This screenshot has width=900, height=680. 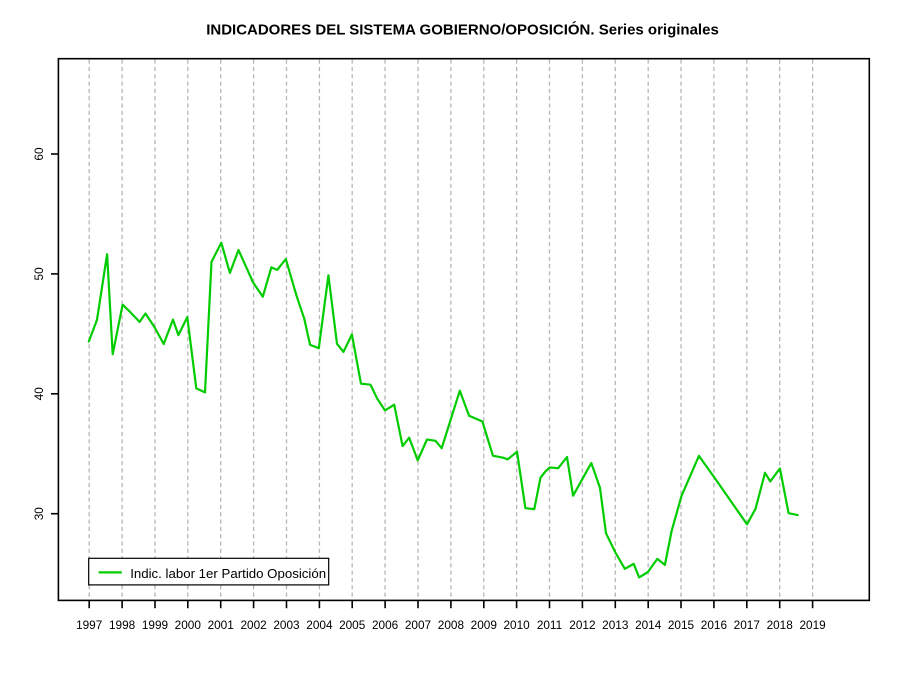 I want to click on svg-text:Indic. labor 1er Partido Oposi: Indic. labor 1er Partido Oposición, so click(x=228, y=573).